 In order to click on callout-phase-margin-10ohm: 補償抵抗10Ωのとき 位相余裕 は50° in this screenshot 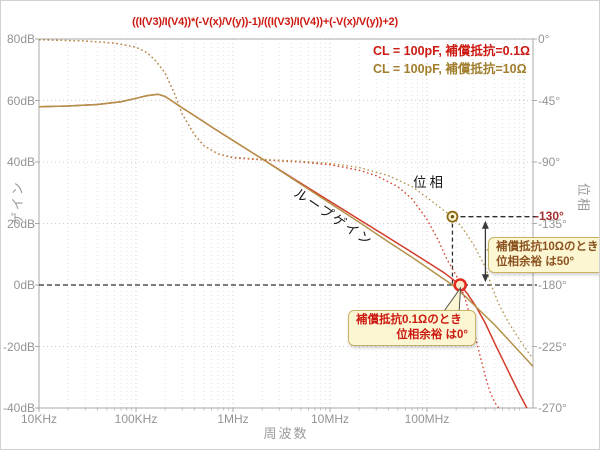, I will do `click(543, 255)`.